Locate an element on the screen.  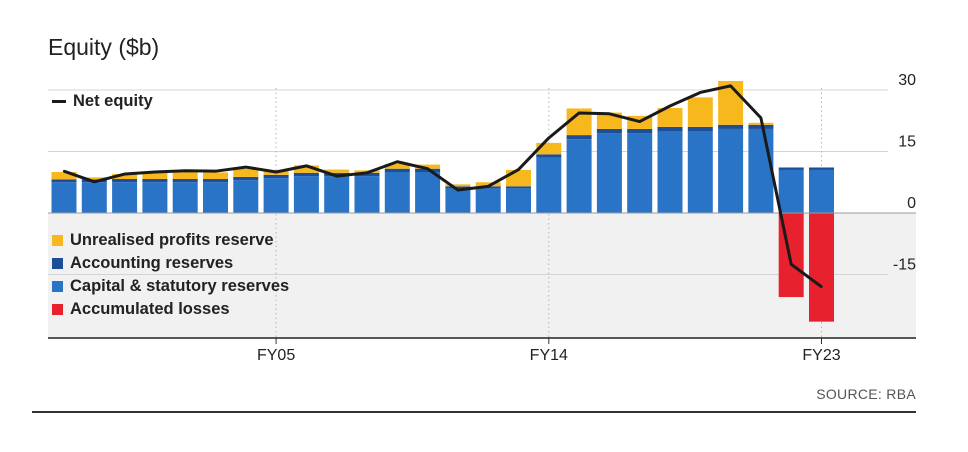
legend-accounting-label: Accounting reserves is located at coordinates (152, 263).